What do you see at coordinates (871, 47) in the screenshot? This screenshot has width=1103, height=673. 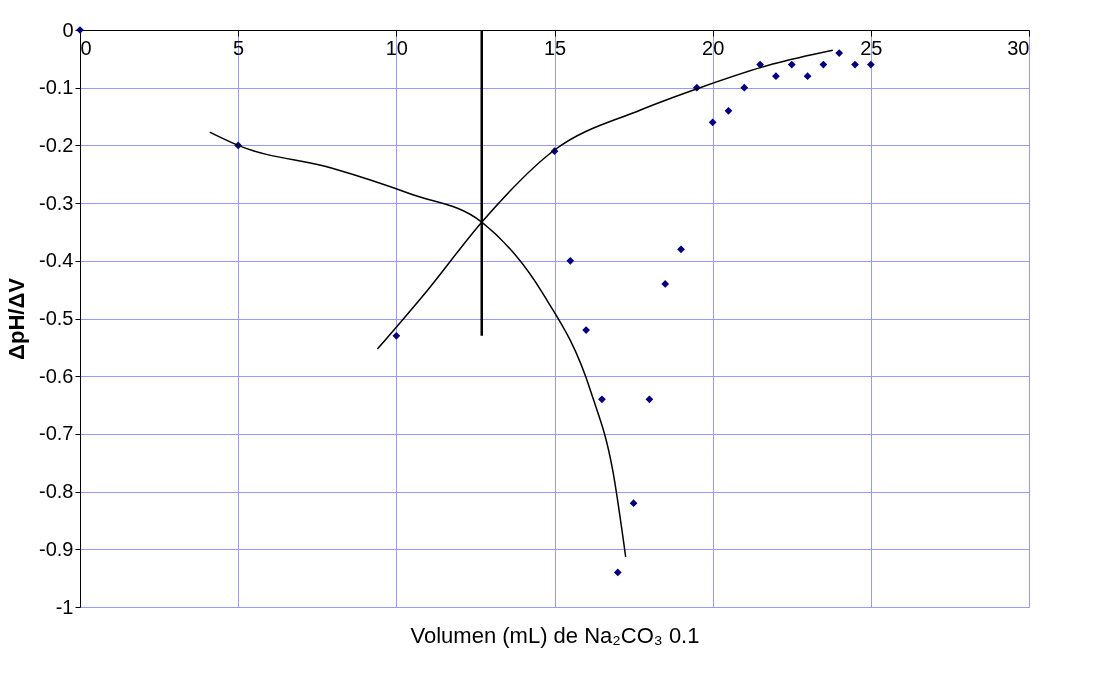 I see `x-tick-label: 25` at bounding box center [871, 47].